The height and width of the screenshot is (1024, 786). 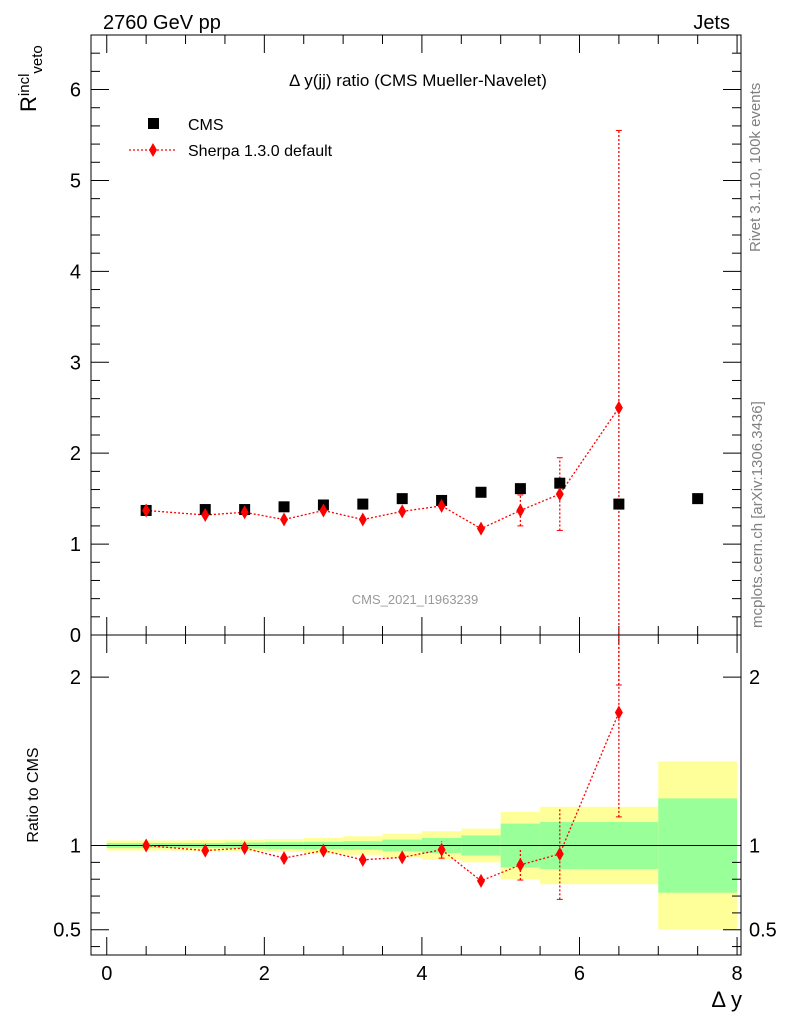 What do you see at coordinates (421, 974) in the screenshot?
I see `x-tick-label: 4` at bounding box center [421, 974].